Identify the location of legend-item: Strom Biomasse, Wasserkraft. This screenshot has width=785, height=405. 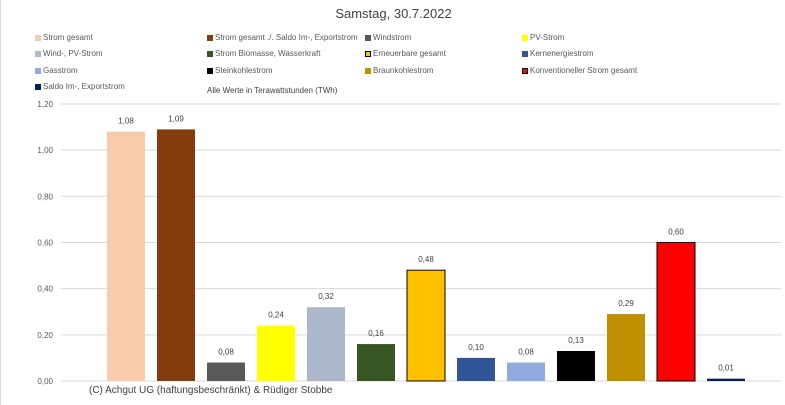
(264, 53).